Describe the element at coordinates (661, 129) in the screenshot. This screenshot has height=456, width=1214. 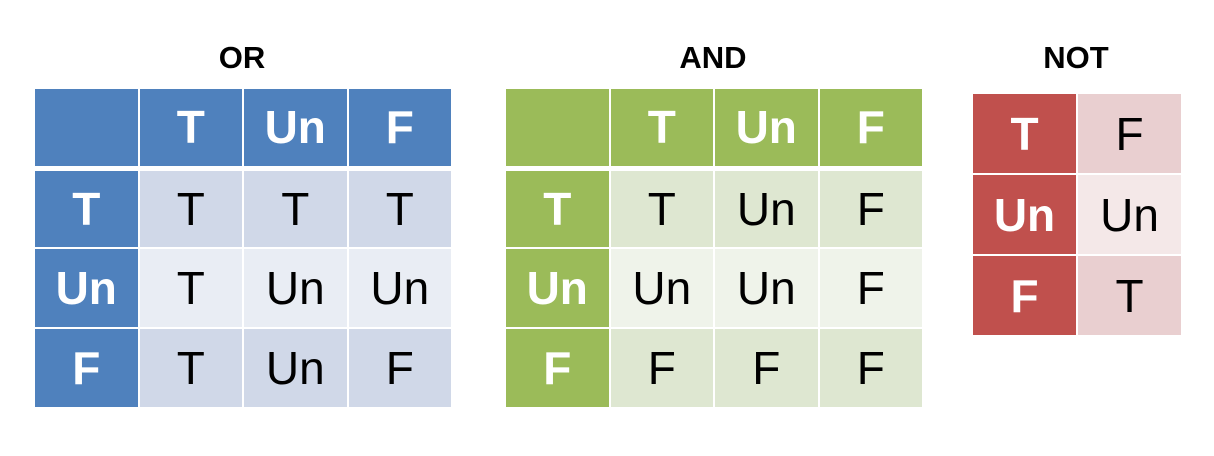
I see `and-header-cell-t: T` at that location.